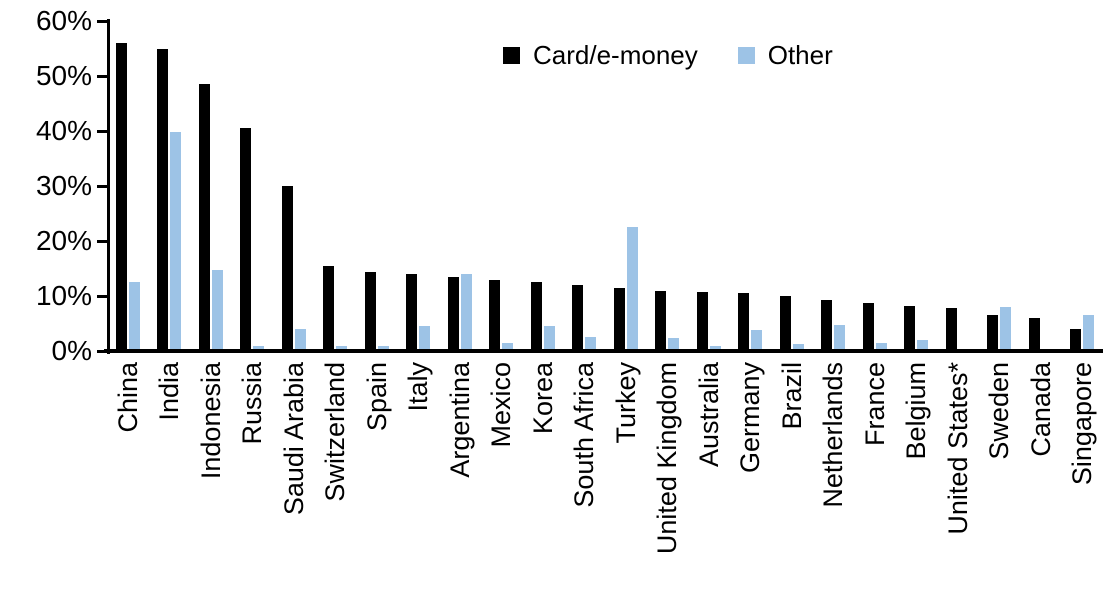 The image size is (1112, 594). Describe the element at coordinates (833, 435) in the screenshot. I see `x-axis-label-text: Netherlands` at that location.